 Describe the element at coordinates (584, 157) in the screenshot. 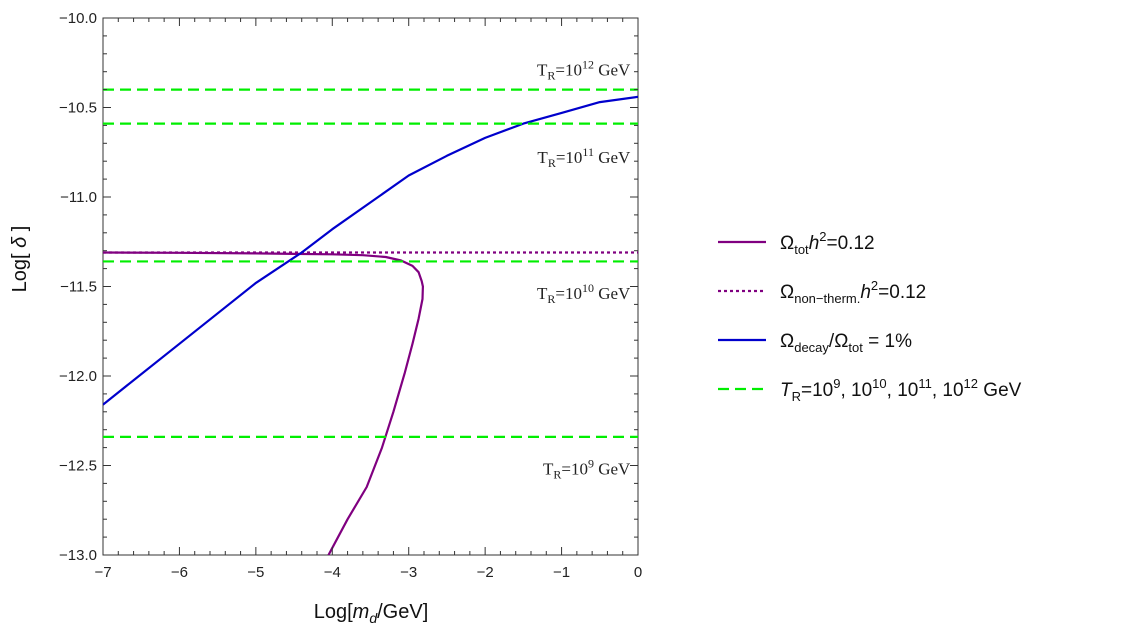

I see `tr-annotation: TR=1011 GeV` at that location.